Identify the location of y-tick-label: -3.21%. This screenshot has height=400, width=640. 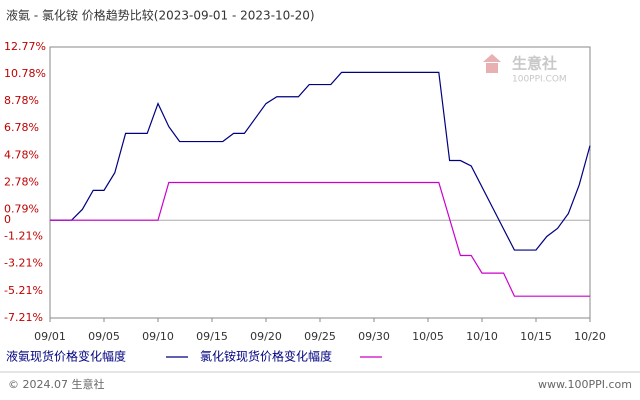
(23, 263).